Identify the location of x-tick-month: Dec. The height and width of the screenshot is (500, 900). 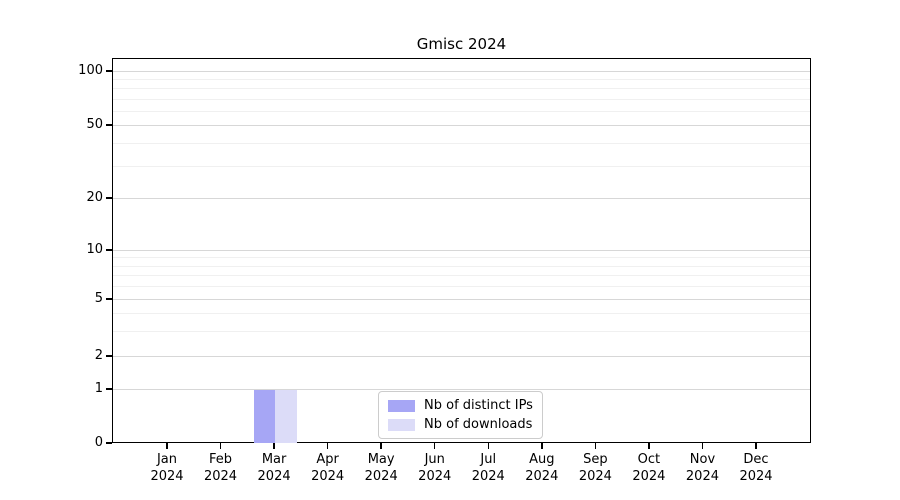
(756, 459).